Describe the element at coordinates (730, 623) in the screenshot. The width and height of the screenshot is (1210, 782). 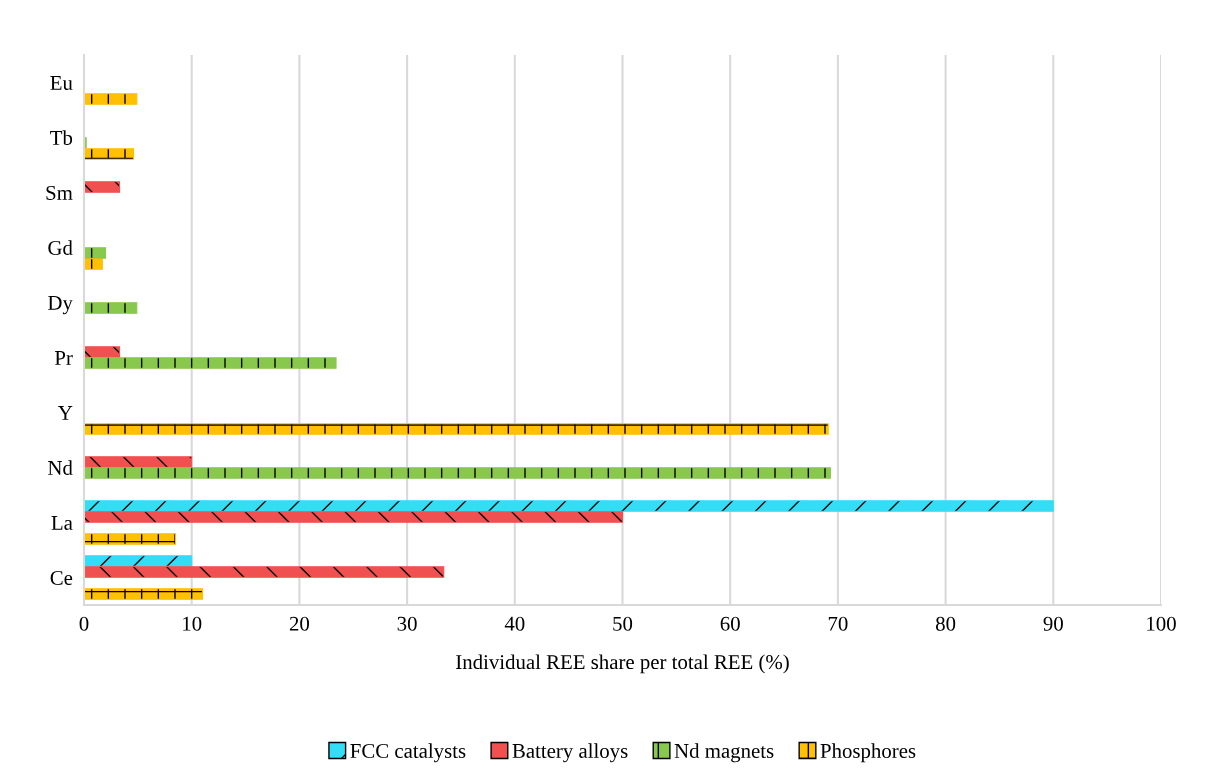
I see `x-tick-label: 60` at that location.